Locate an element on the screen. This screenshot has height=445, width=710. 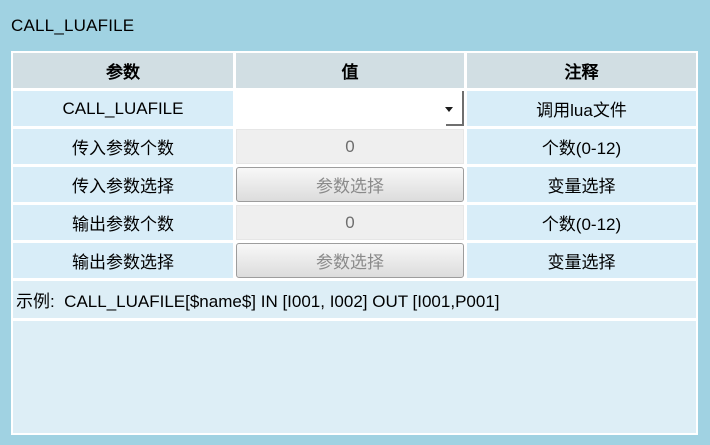
table-row: CALL_LUAFILE 调用lua文件 is located at coordinates (354, 108).